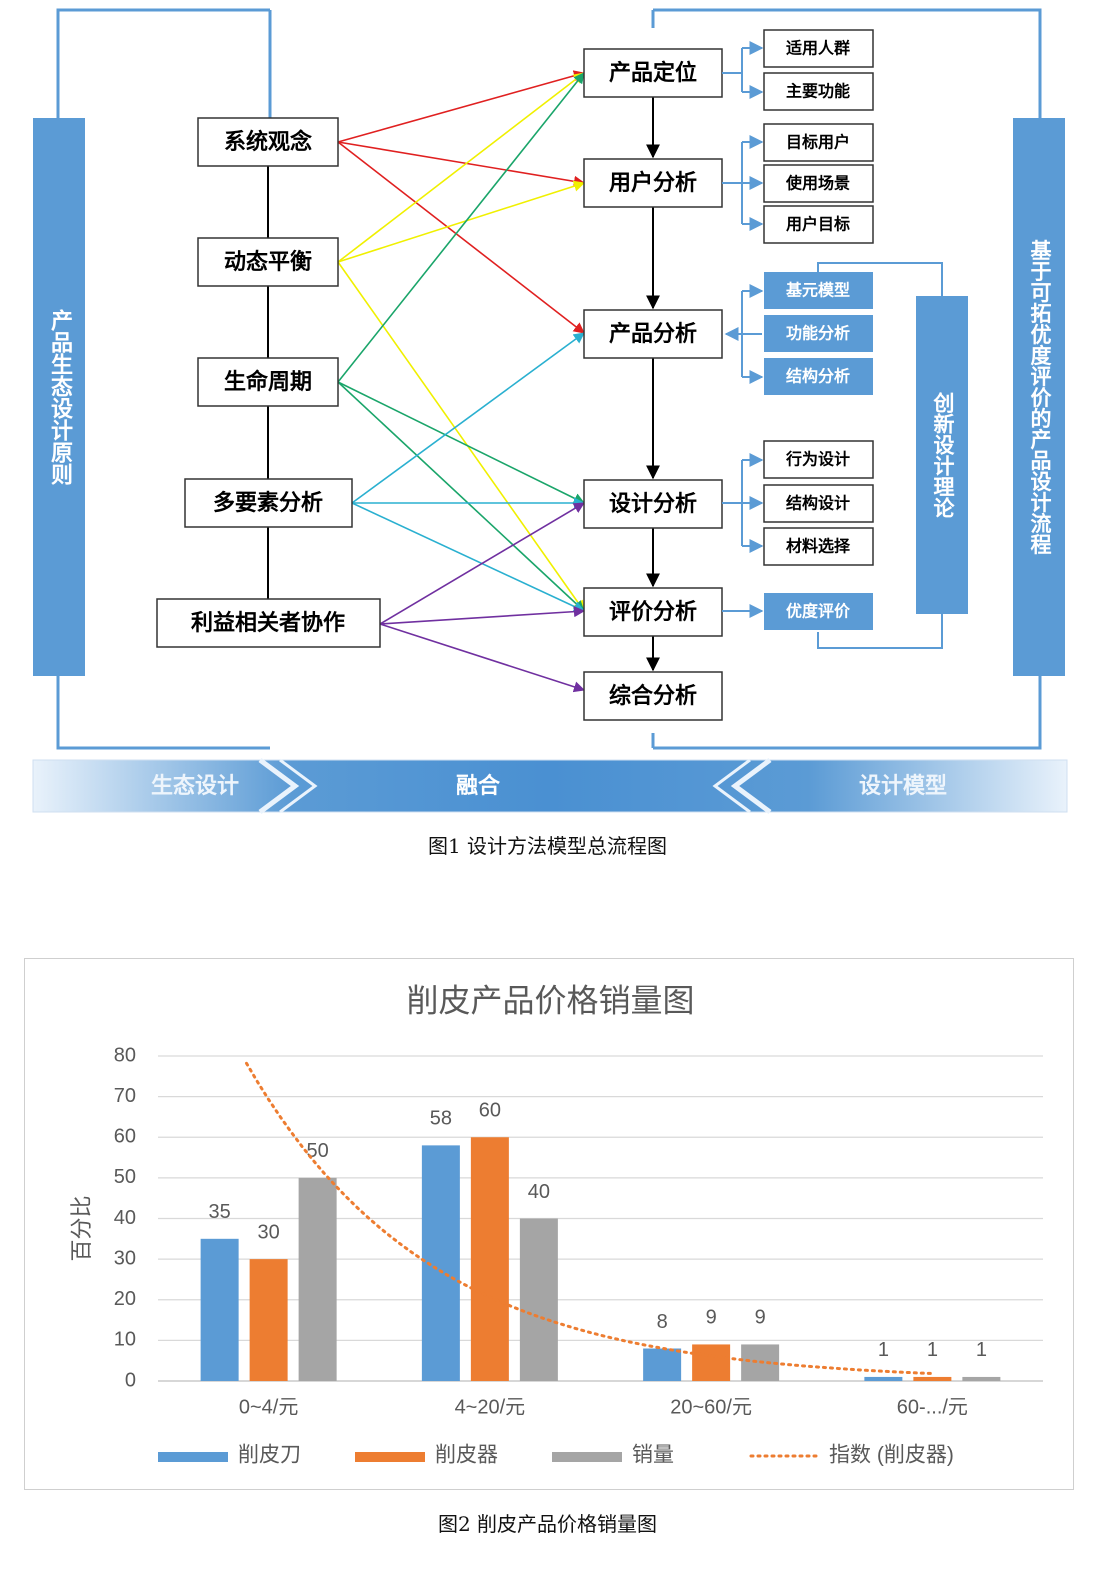 The height and width of the screenshot is (1585, 1095). What do you see at coordinates (268, 262) in the screenshot?
I see `principle-label: 动态平衡` at bounding box center [268, 262].